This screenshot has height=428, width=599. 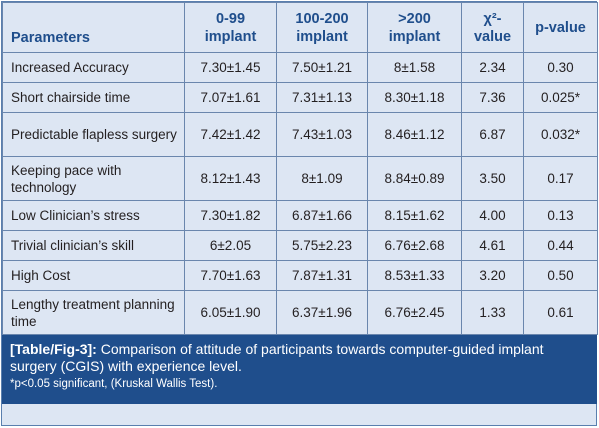 What do you see at coordinates (230, 134) in the screenshot?
I see `cell-0-99: 7.42±1.42` at bounding box center [230, 134].